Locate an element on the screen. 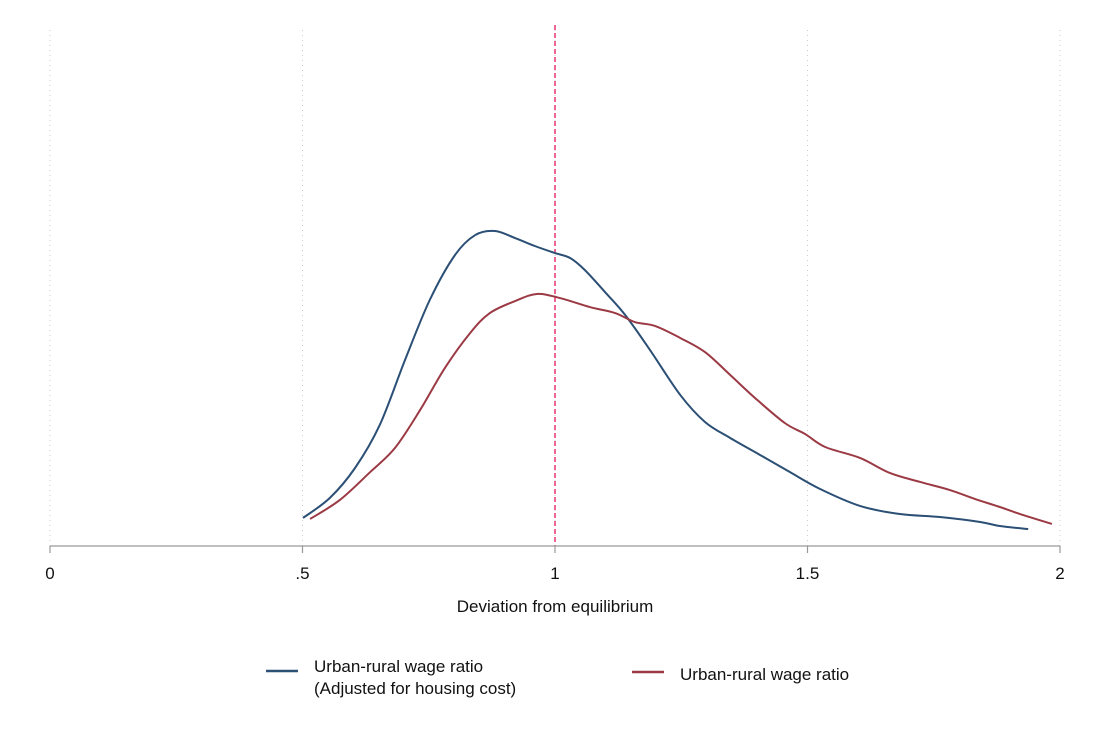  legend-label-adjusted: Urban-rural wage ratio is located at coordinates (398, 666).